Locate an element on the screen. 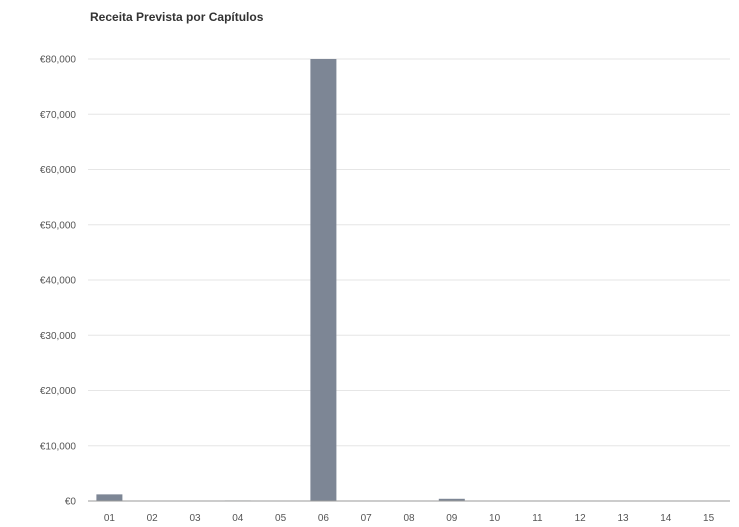  x-tick-label: 01 is located at coordinates (110, 518).